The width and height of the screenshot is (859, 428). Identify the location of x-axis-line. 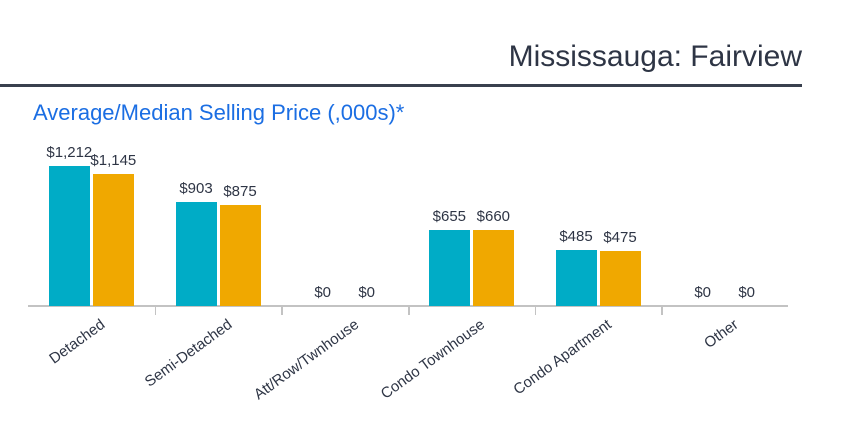
(408, 306).